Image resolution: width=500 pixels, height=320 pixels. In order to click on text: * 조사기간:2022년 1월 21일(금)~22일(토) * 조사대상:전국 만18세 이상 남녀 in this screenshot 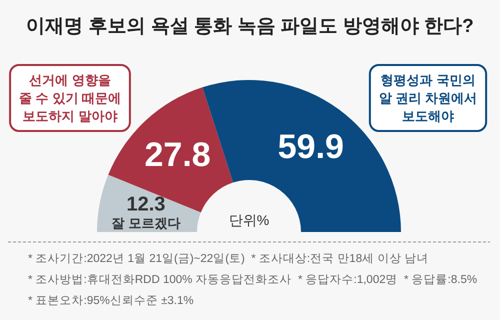, I will do `click(228, 259)`.